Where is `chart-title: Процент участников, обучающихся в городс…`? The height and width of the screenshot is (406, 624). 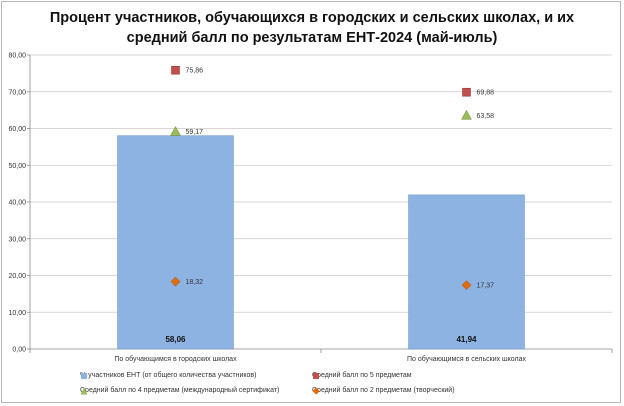 chart-title: Процент участников, обучающихся в городс… is located at coordinates (312, 28).